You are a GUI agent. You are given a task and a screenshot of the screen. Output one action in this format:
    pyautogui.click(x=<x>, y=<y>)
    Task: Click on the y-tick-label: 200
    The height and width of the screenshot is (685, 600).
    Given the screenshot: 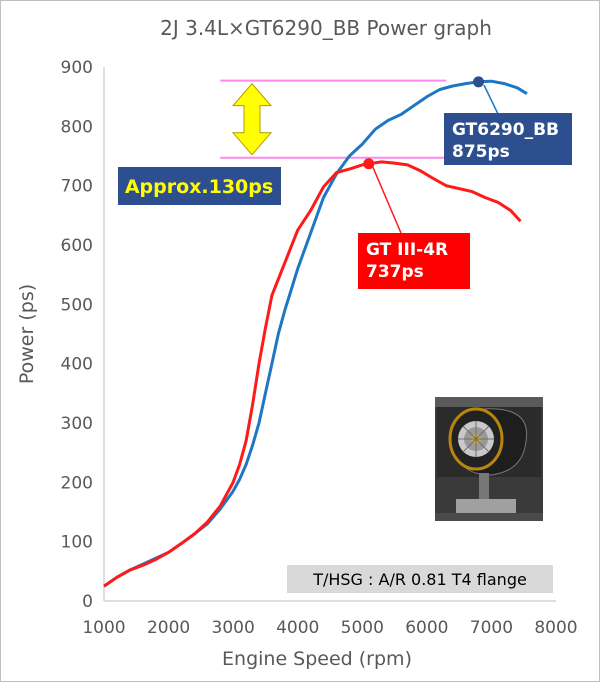 What is the action you would take?
    pyautogui.click(x=77, y=483)
    